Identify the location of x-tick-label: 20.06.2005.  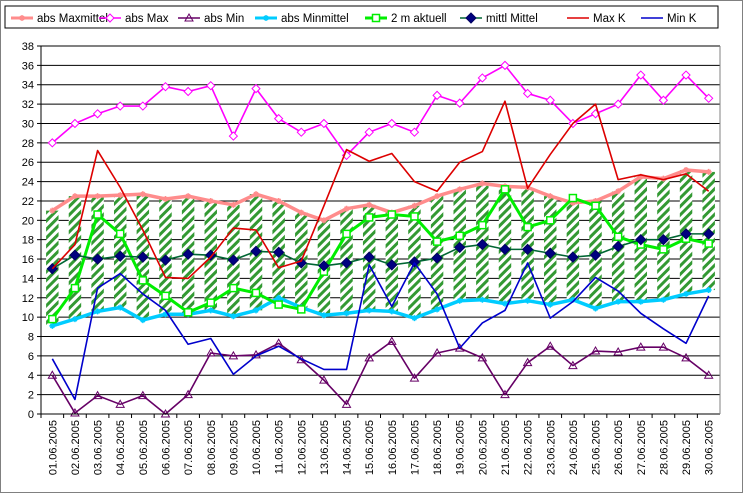
(483, 447).